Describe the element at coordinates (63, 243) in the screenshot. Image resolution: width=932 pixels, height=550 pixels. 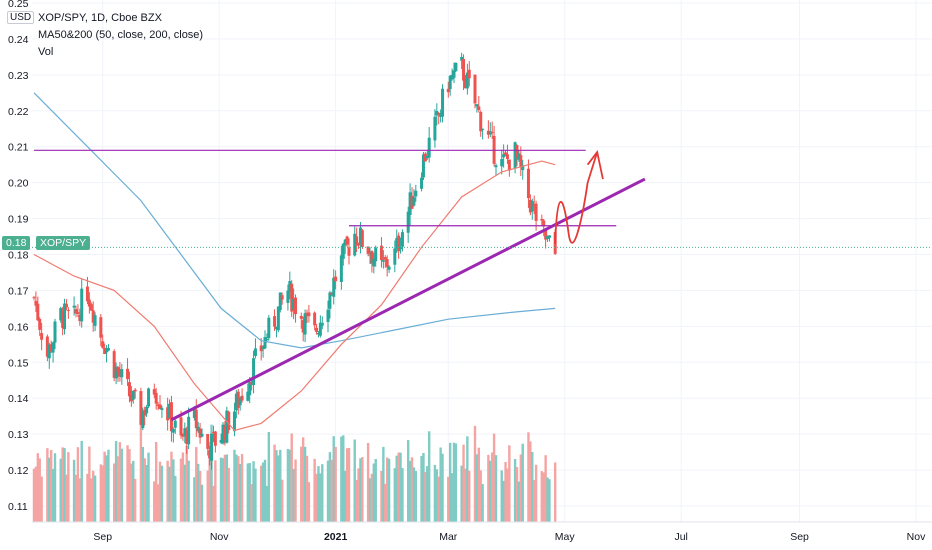
I see `symbol-badge: XOP/SPY` at that location.